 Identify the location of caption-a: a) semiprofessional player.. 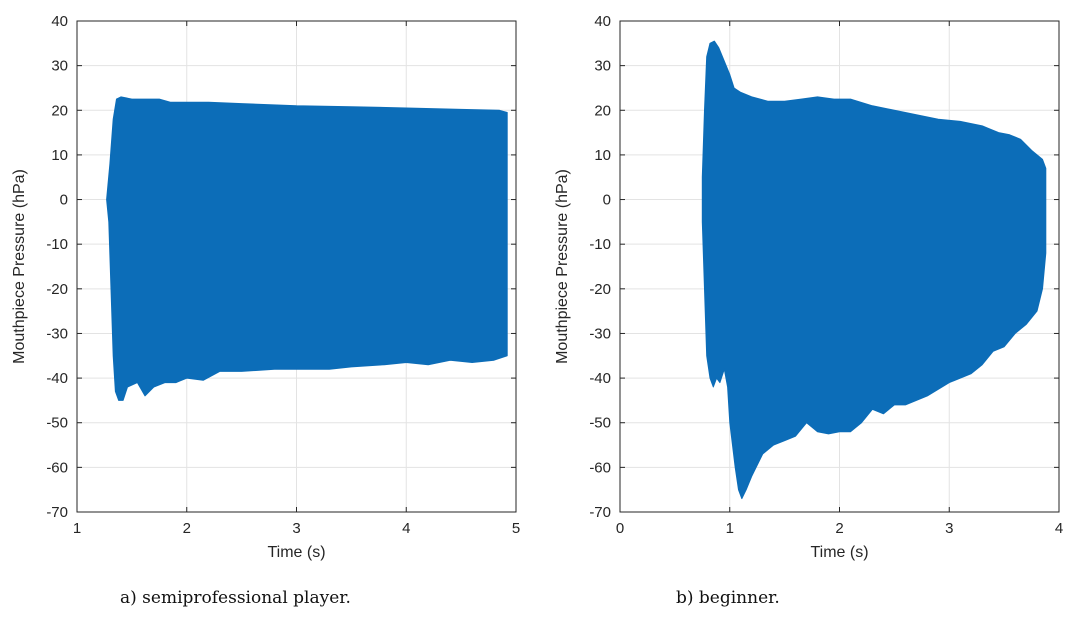
(235, 598).